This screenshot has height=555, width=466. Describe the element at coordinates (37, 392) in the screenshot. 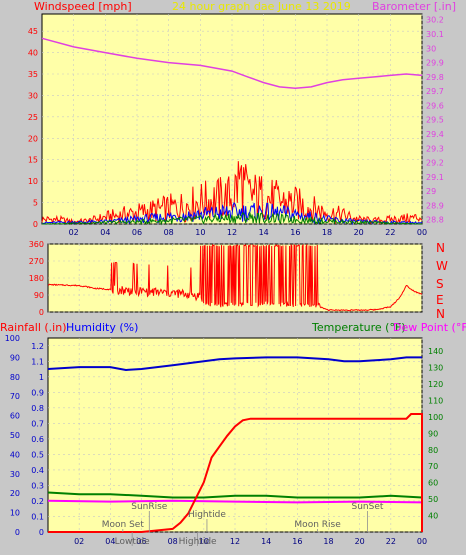

I see `rainfall-tick-label: 0.9` at that location.